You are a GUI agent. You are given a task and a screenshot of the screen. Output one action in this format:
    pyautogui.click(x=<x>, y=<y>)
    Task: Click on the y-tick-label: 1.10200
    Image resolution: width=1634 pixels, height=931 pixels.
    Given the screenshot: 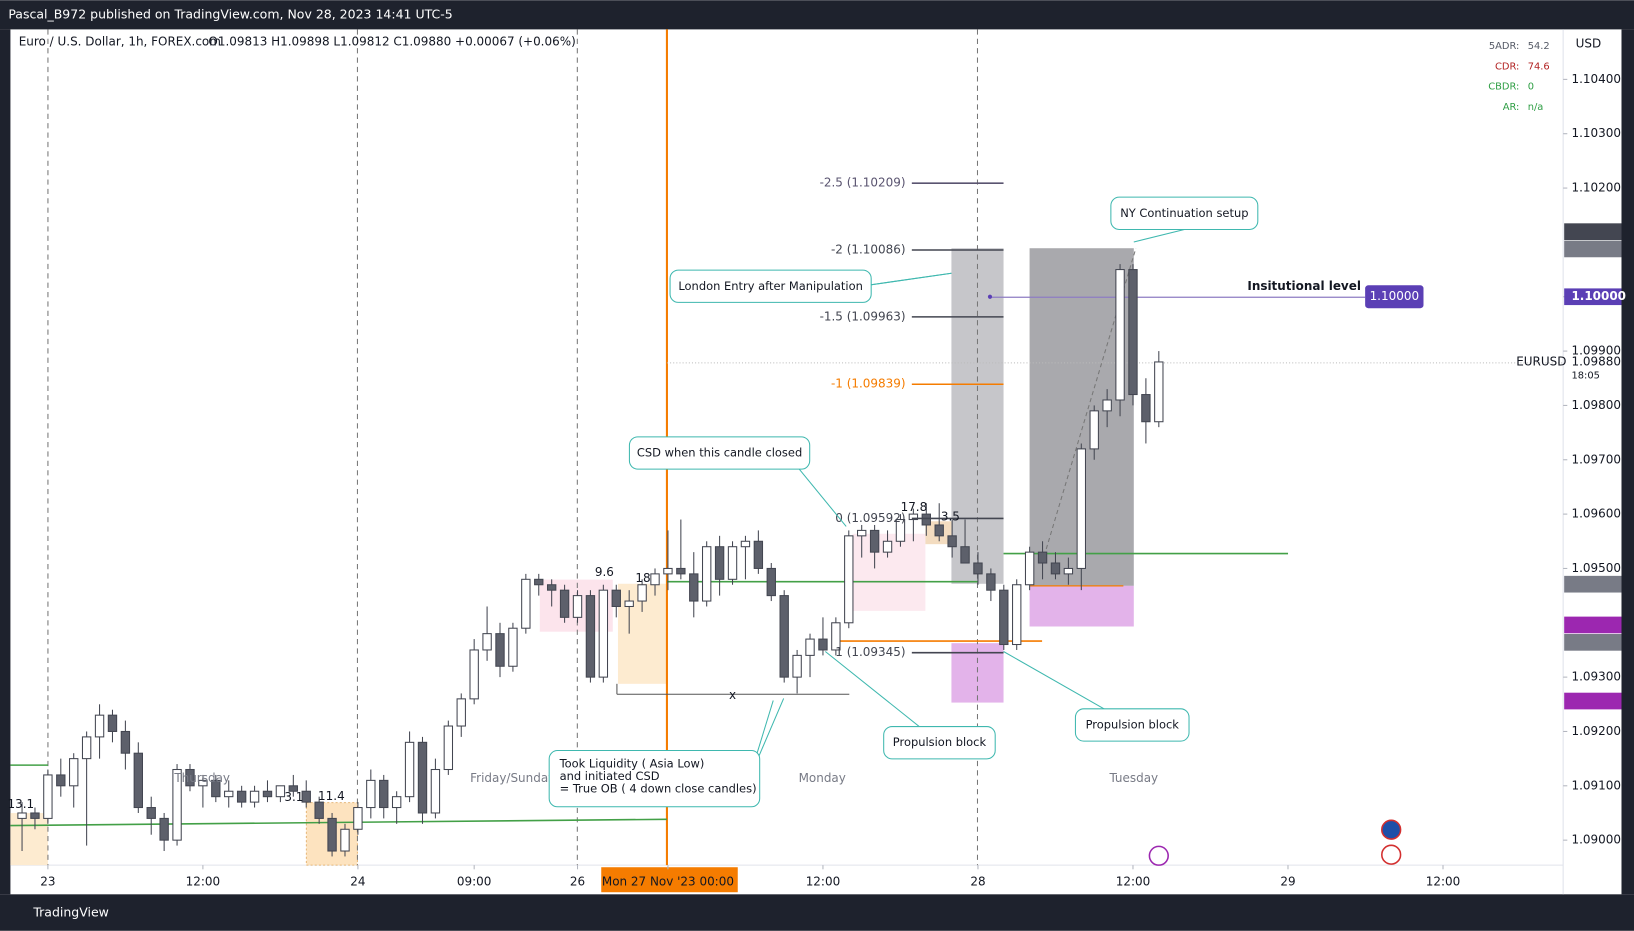 What is the action you would take?
    pyautogui.click(x=1596, y=188)
    